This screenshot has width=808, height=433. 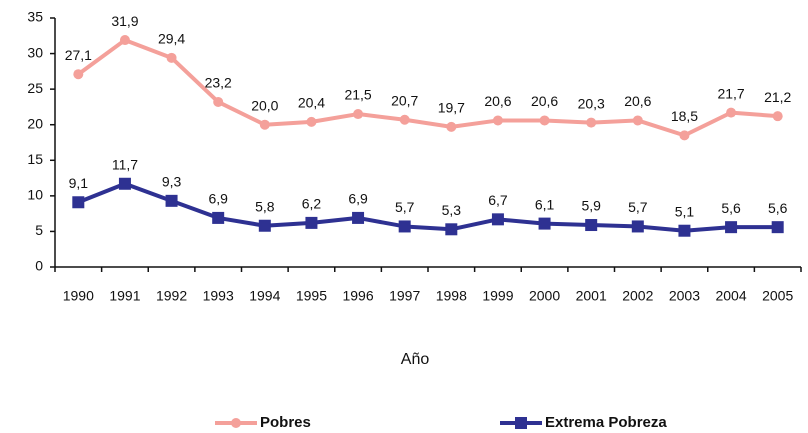 What do you see at coordinates (451, 296) in the screenshot?
I see `x-tick-label: 1998` at bounding box center [451, 296].